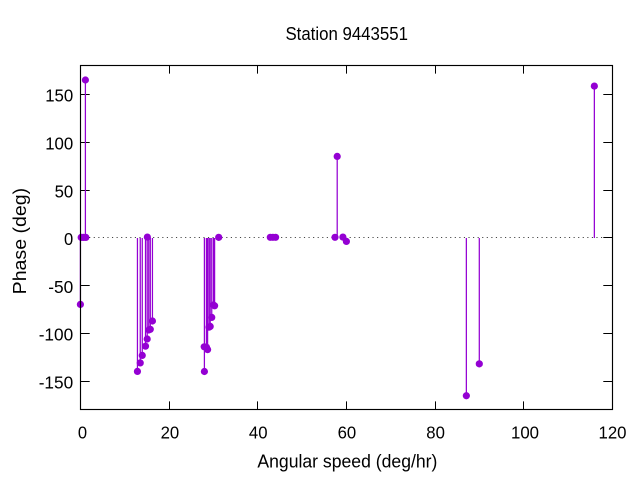 The height and width of the screenshot is (485, 640). What do you see at coordinates (59, 95) in the screenshot?
I see `svg-text: 150` at bounding box center [59, 95].